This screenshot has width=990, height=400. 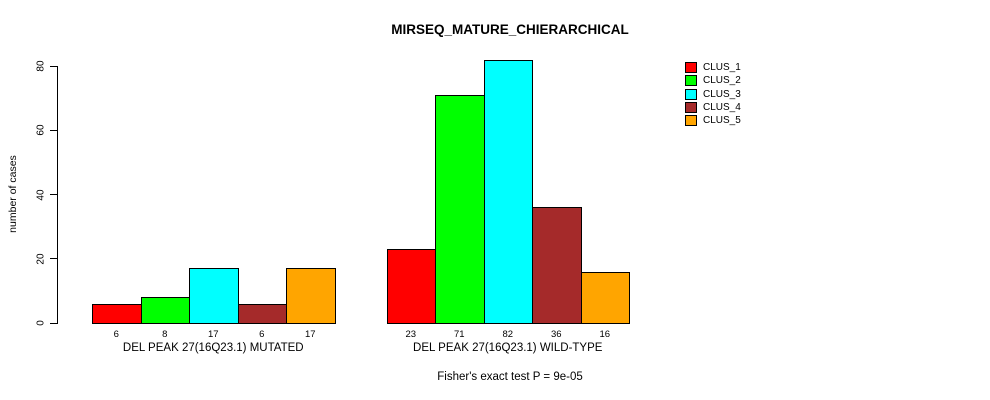 I want to click on bar-value-label: 8, so click(x=165, y=334).